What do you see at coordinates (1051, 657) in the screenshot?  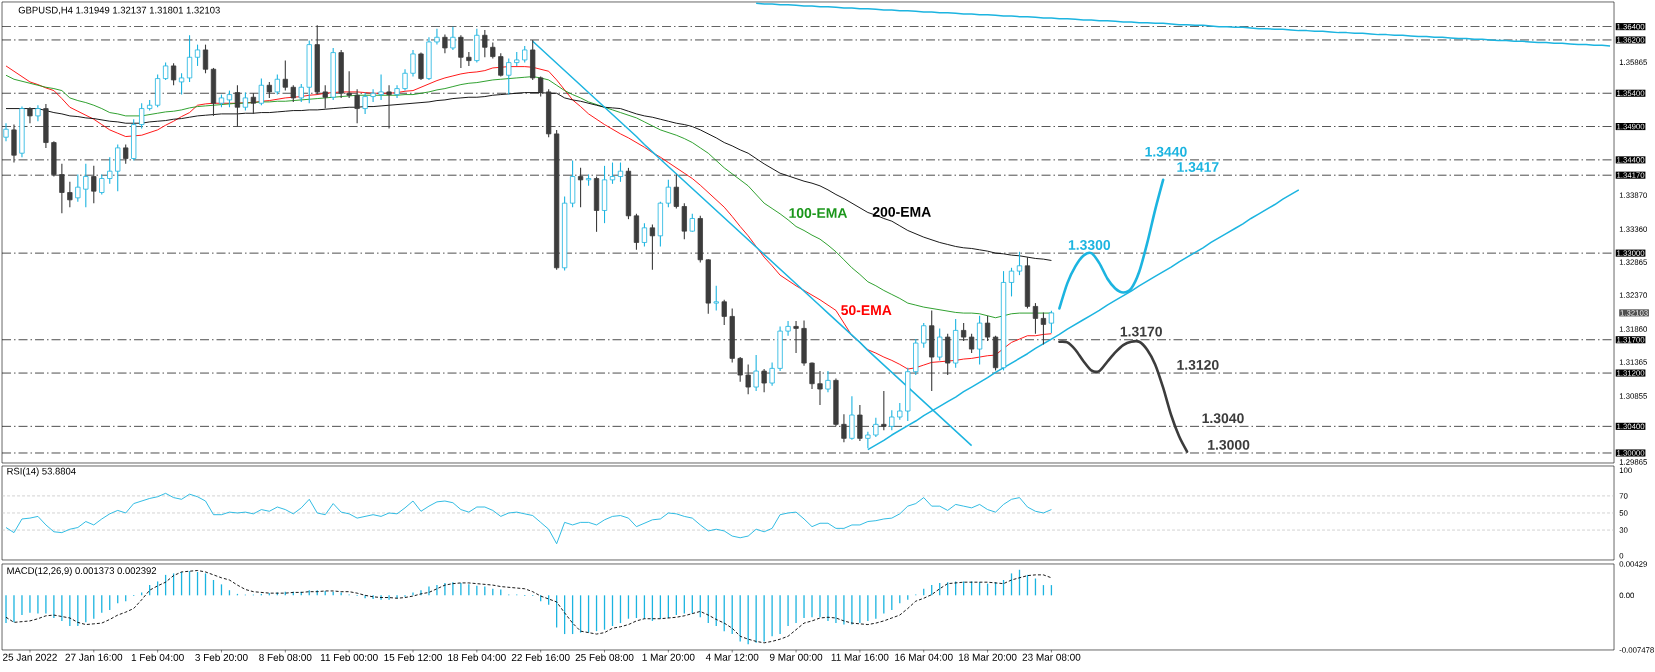 I see `x-tick-label: 23 Mar 08:00` at bounding box center [1051, 657].